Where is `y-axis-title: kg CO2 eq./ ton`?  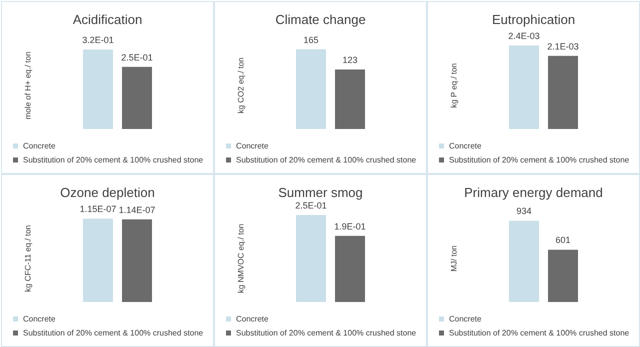 y-axis-title: kg CO2 eq./ ton is located at coordinates (241, 85).